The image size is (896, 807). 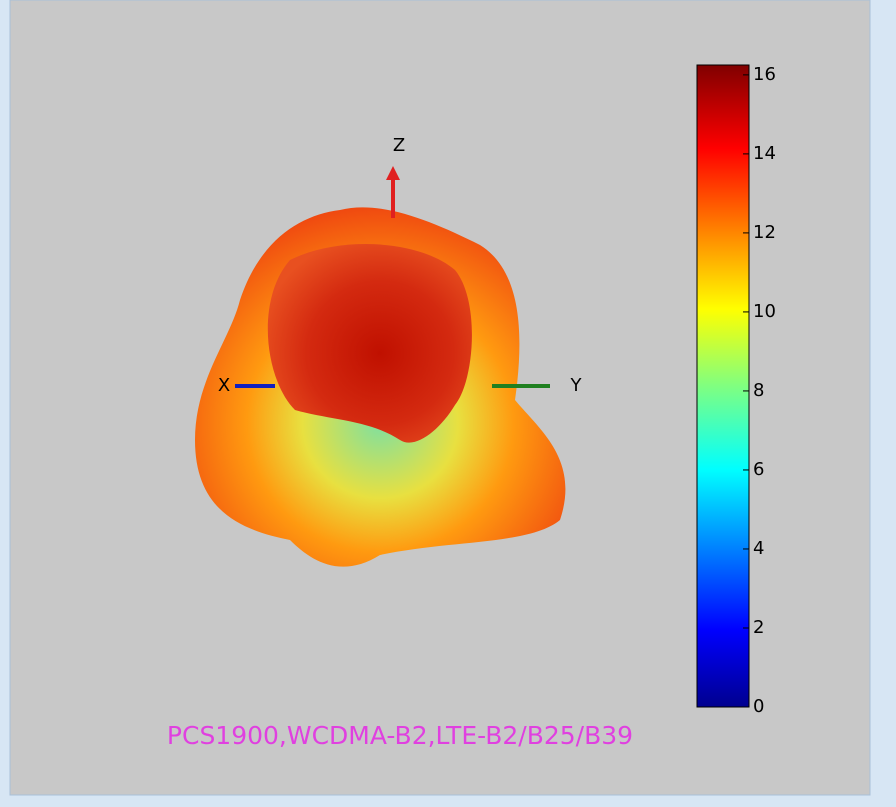 What do you see at coordinates (369, 343) in the screenshot?
I see `pattern-inner` at bounding box center [369, 343].